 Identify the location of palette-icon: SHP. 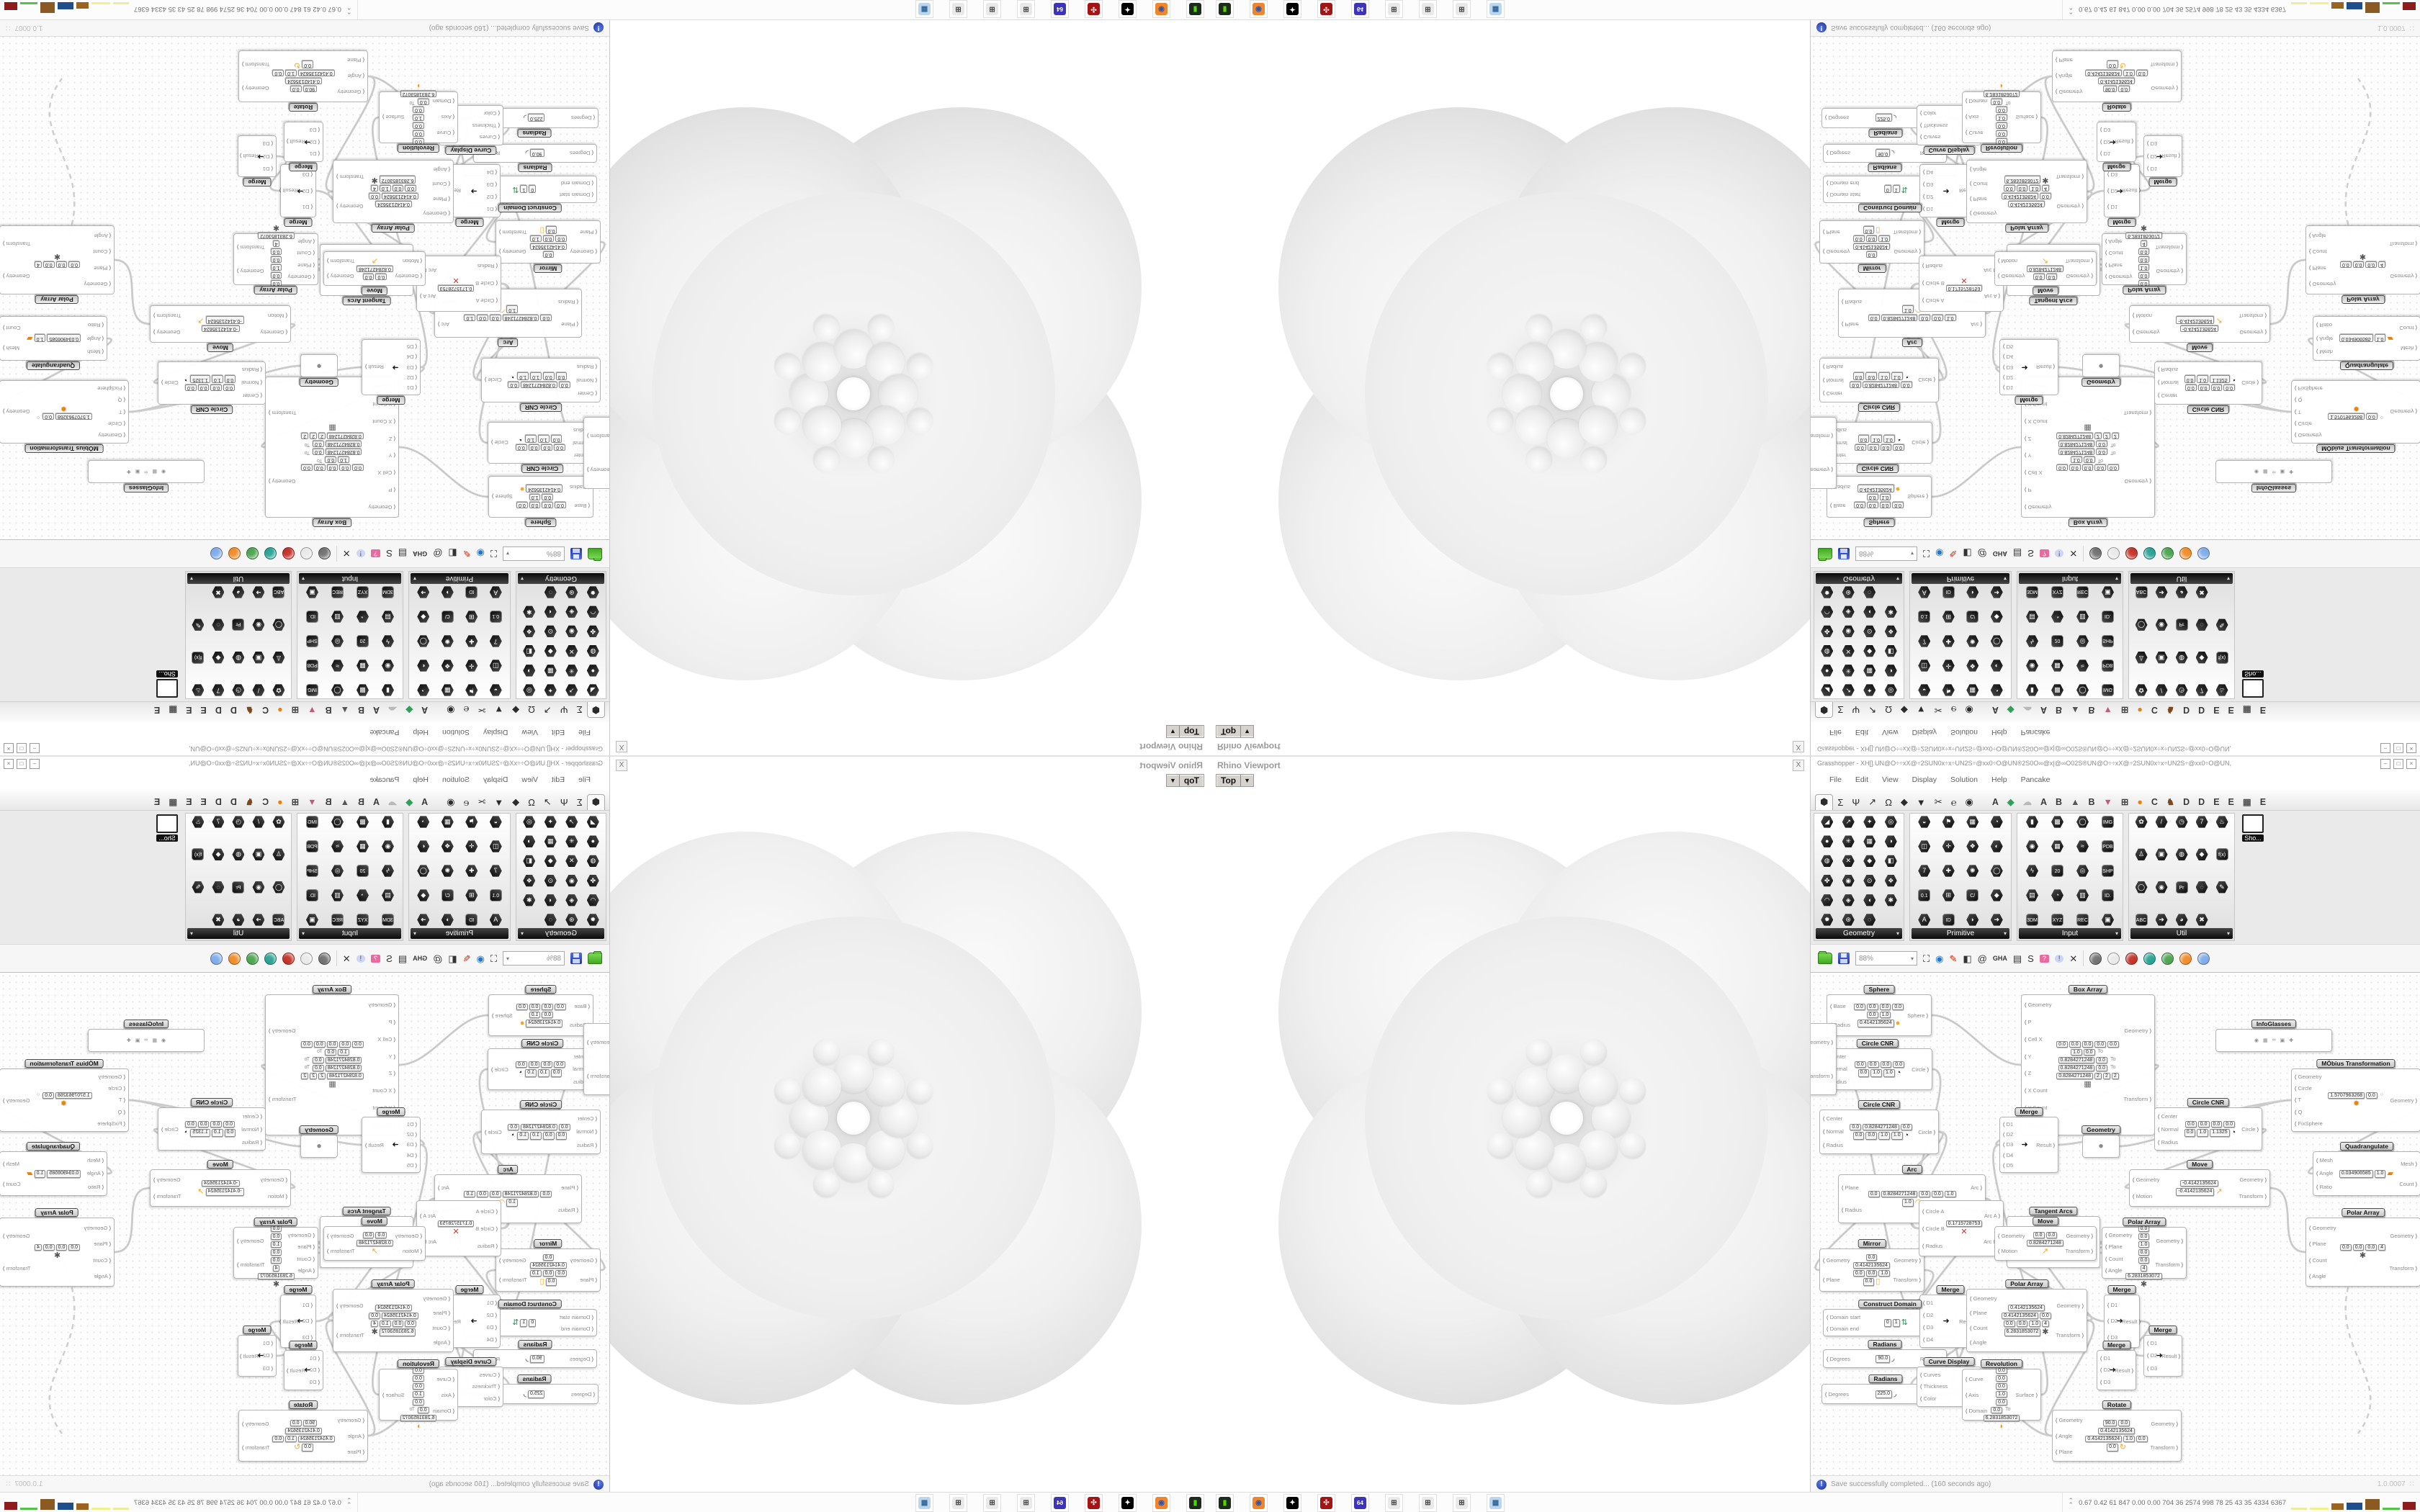
(2108, 641).